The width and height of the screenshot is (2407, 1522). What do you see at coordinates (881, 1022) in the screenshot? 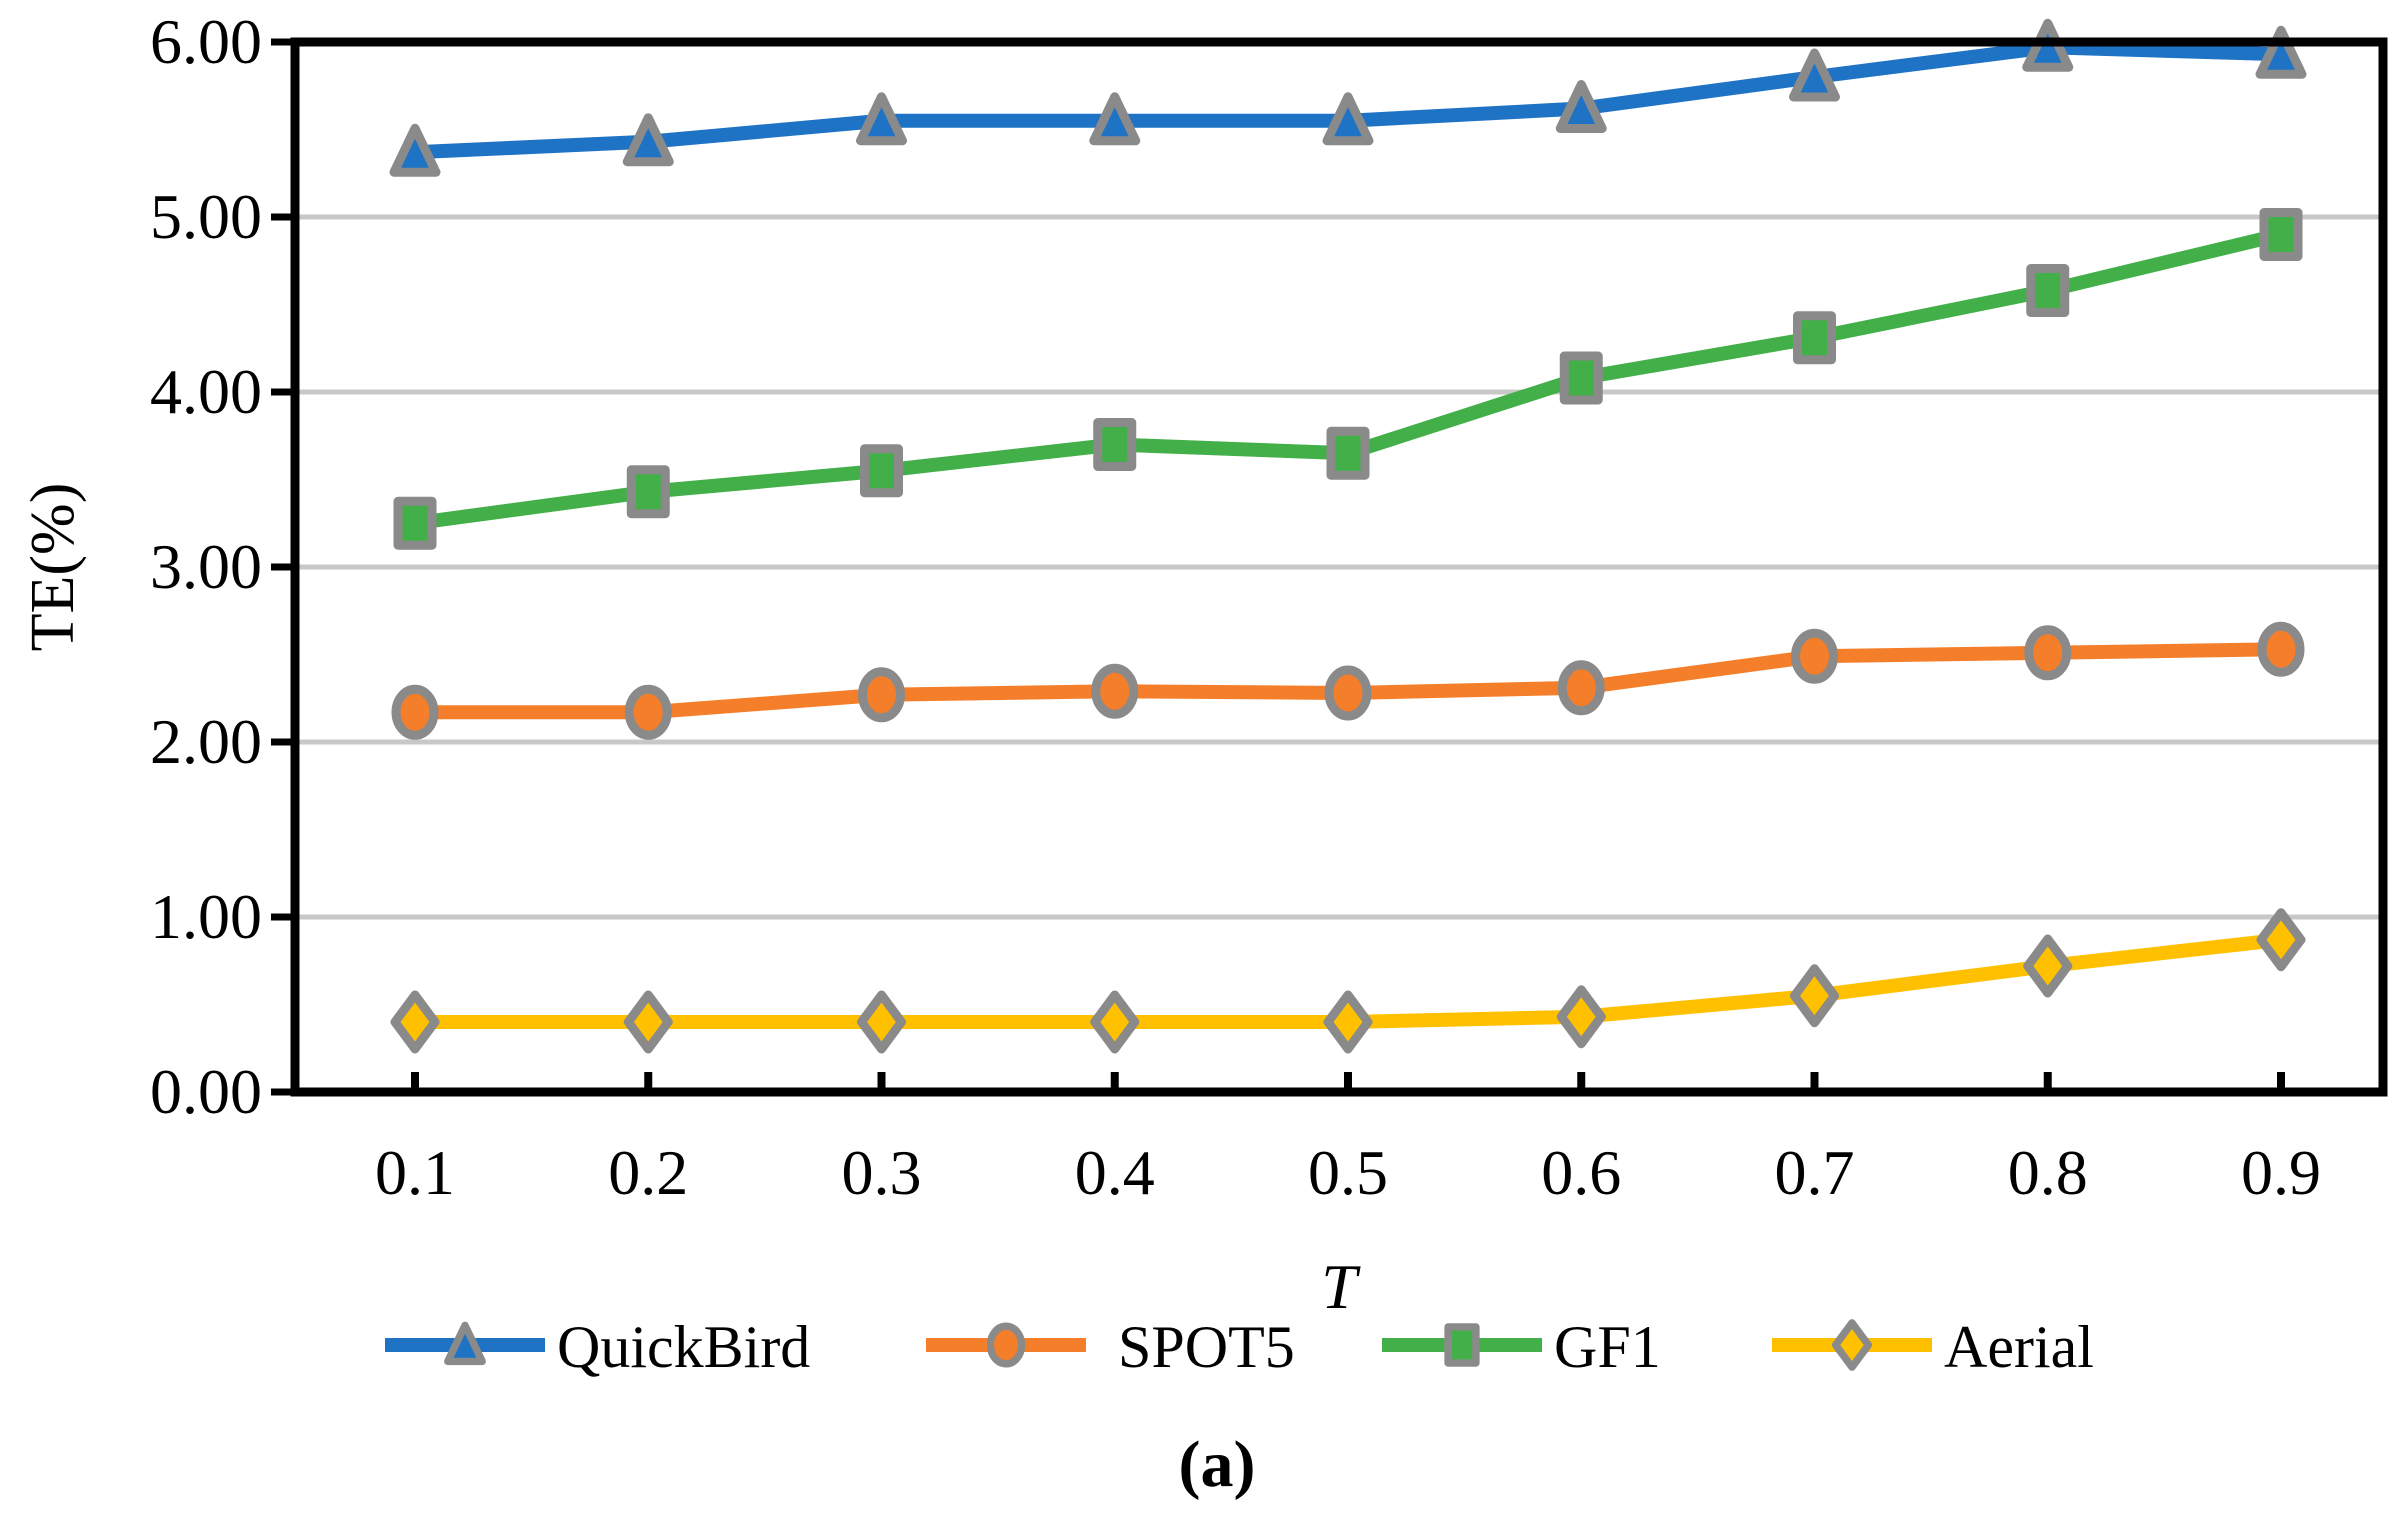
I see `data-point-aerial-x0.3` at bounding box center [881, 1022].